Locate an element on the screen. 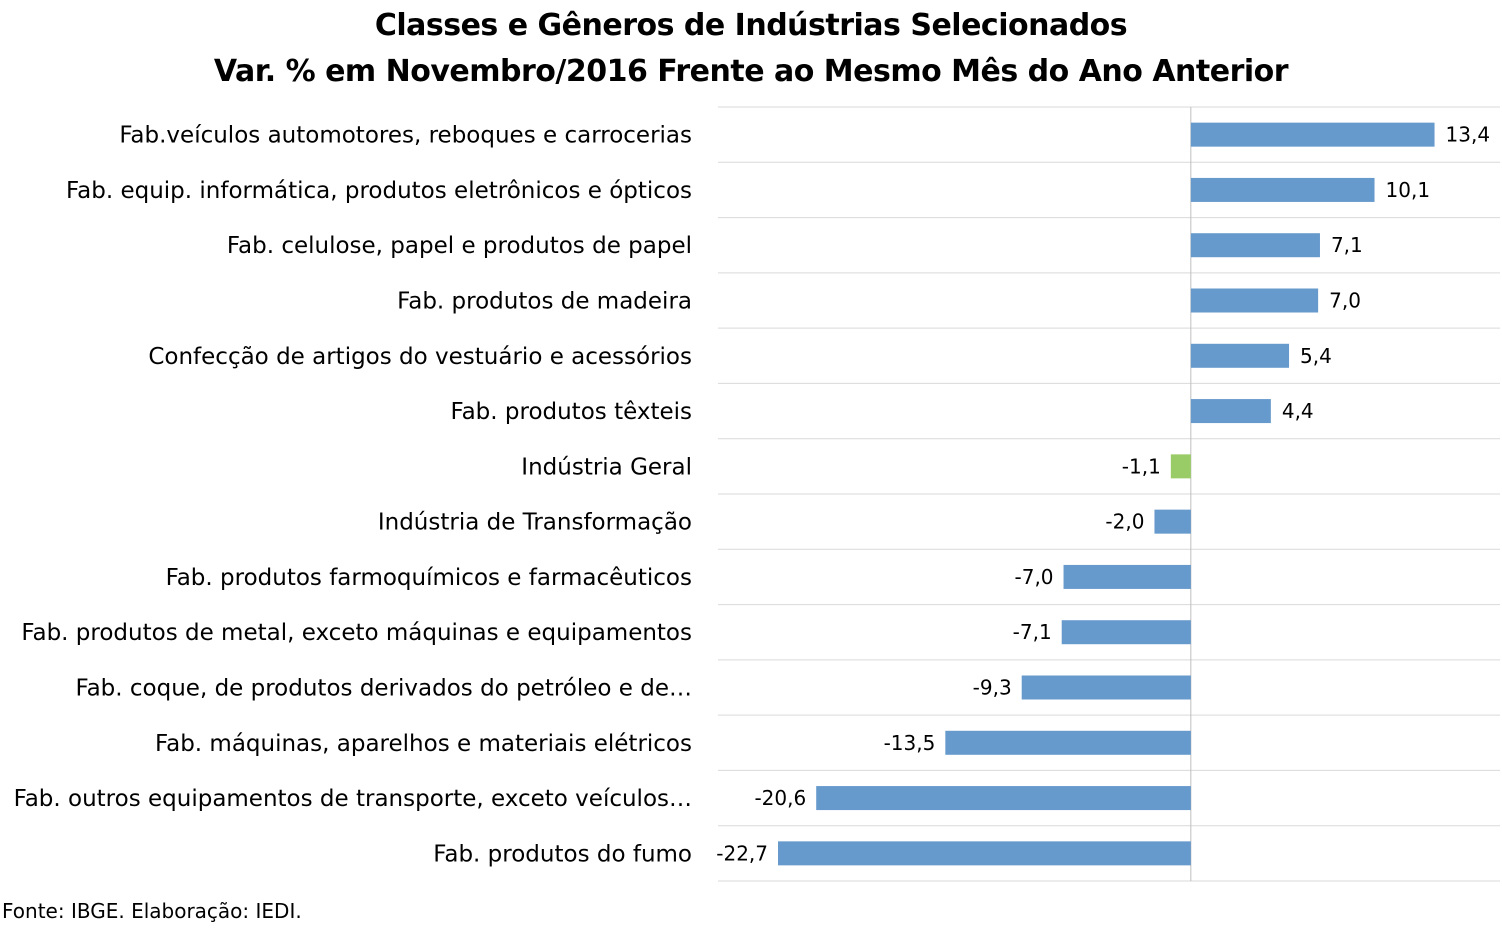 This screenshot has height=929, width=1502. data-label: 10,1 is located at coordinates (1408, 190).